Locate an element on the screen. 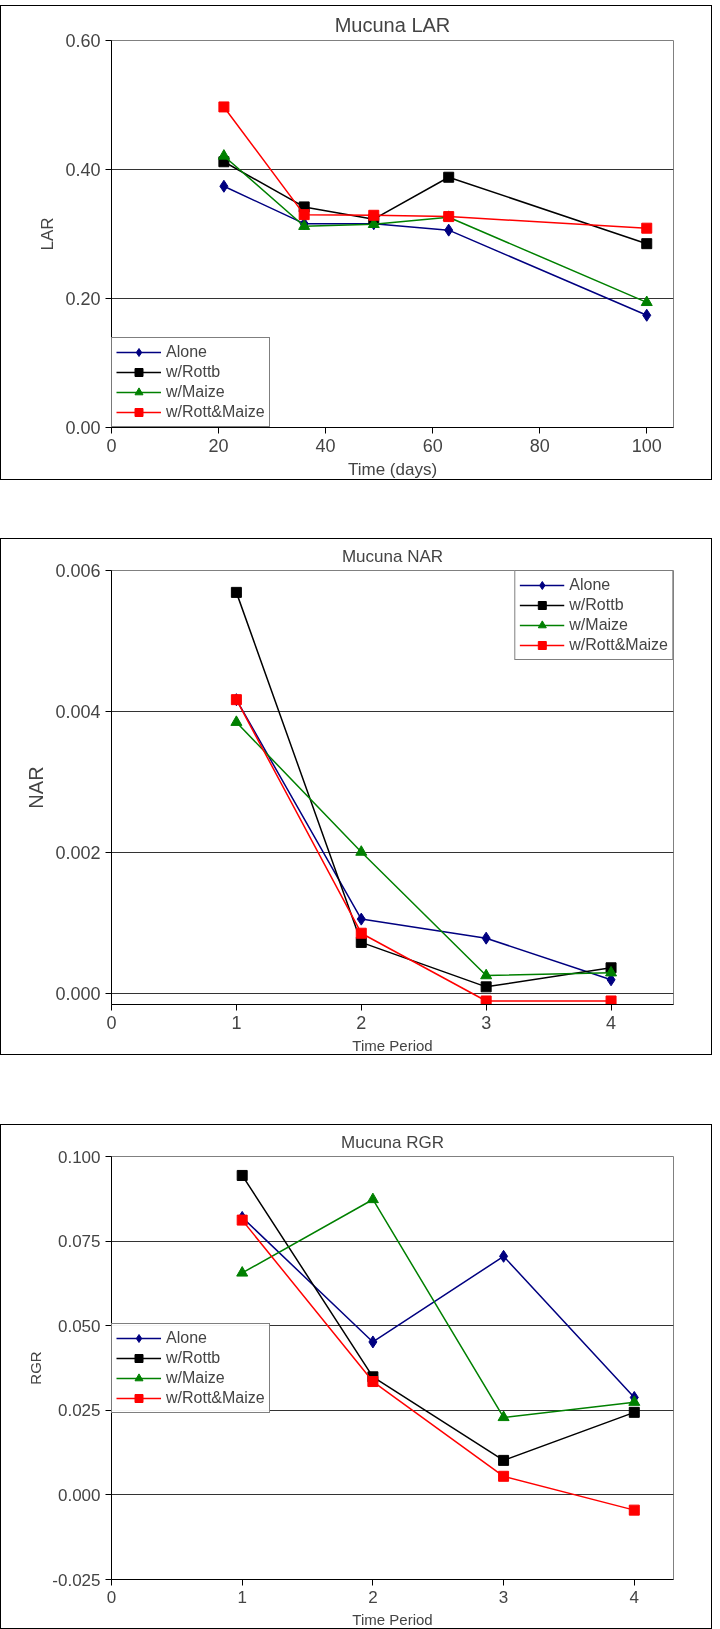 Image resolution: width=720 pixels, height=1629 pixels. y-tick-label: -0.025 is located at coordinates (76, 1580).